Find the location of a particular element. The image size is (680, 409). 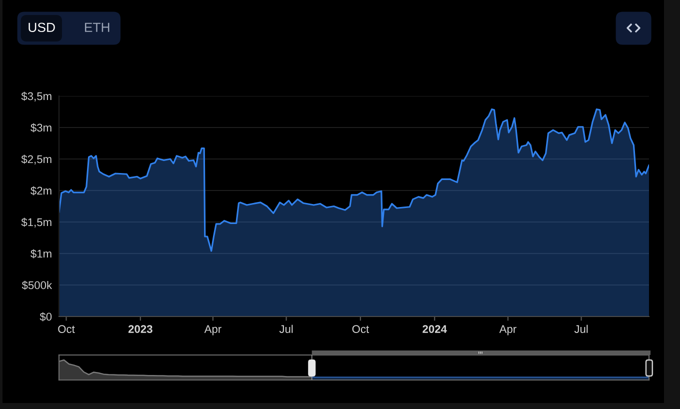

y-tick-label: $2,5m is located at coordinates (36, 159).